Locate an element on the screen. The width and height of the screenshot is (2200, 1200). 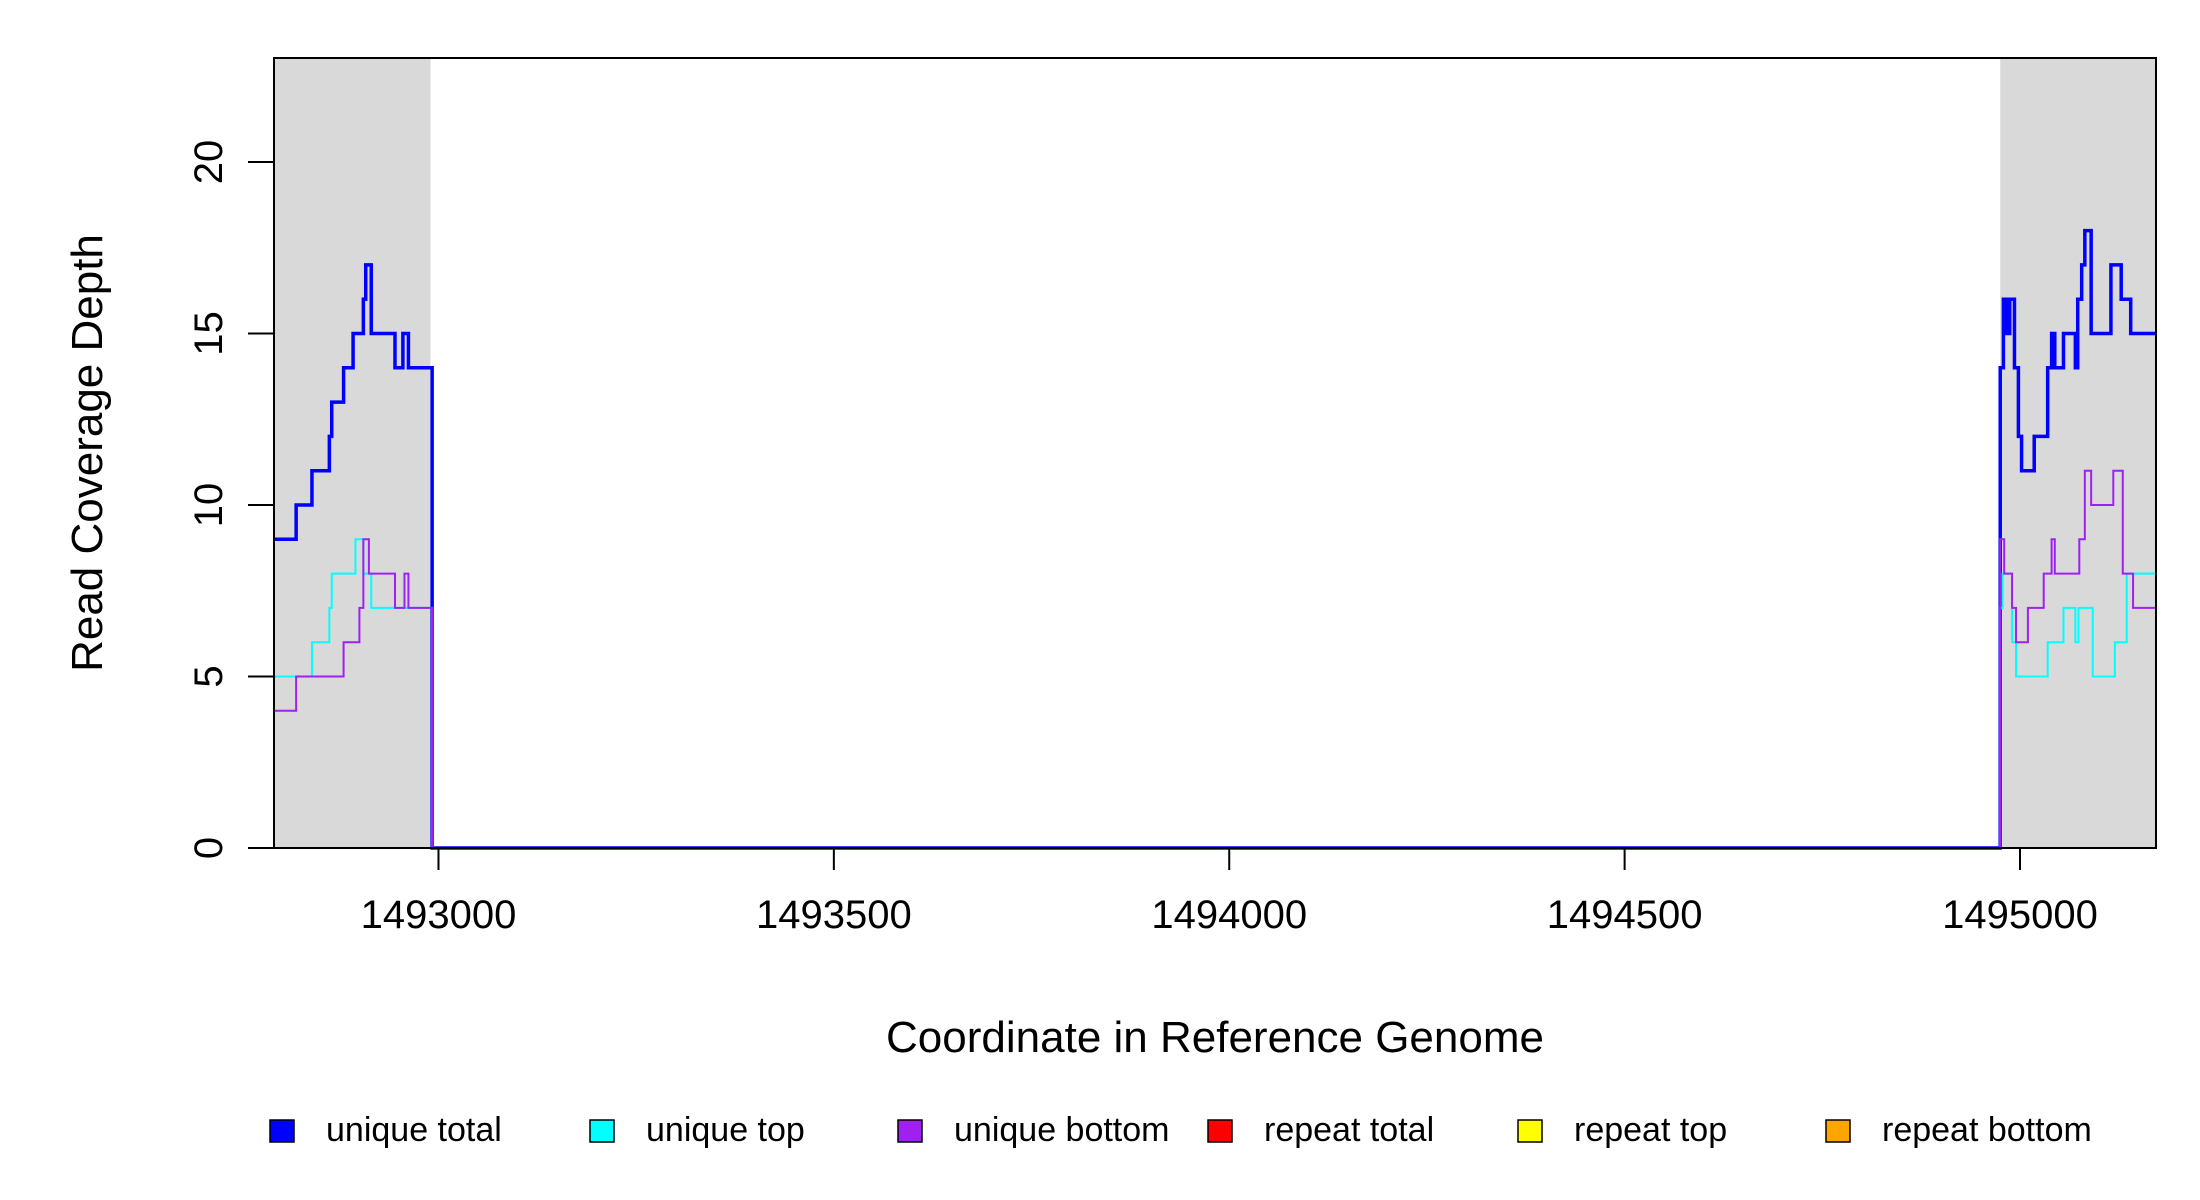
legend-item-repeat-top: repeat top is located at coordinates (1622, 1130).